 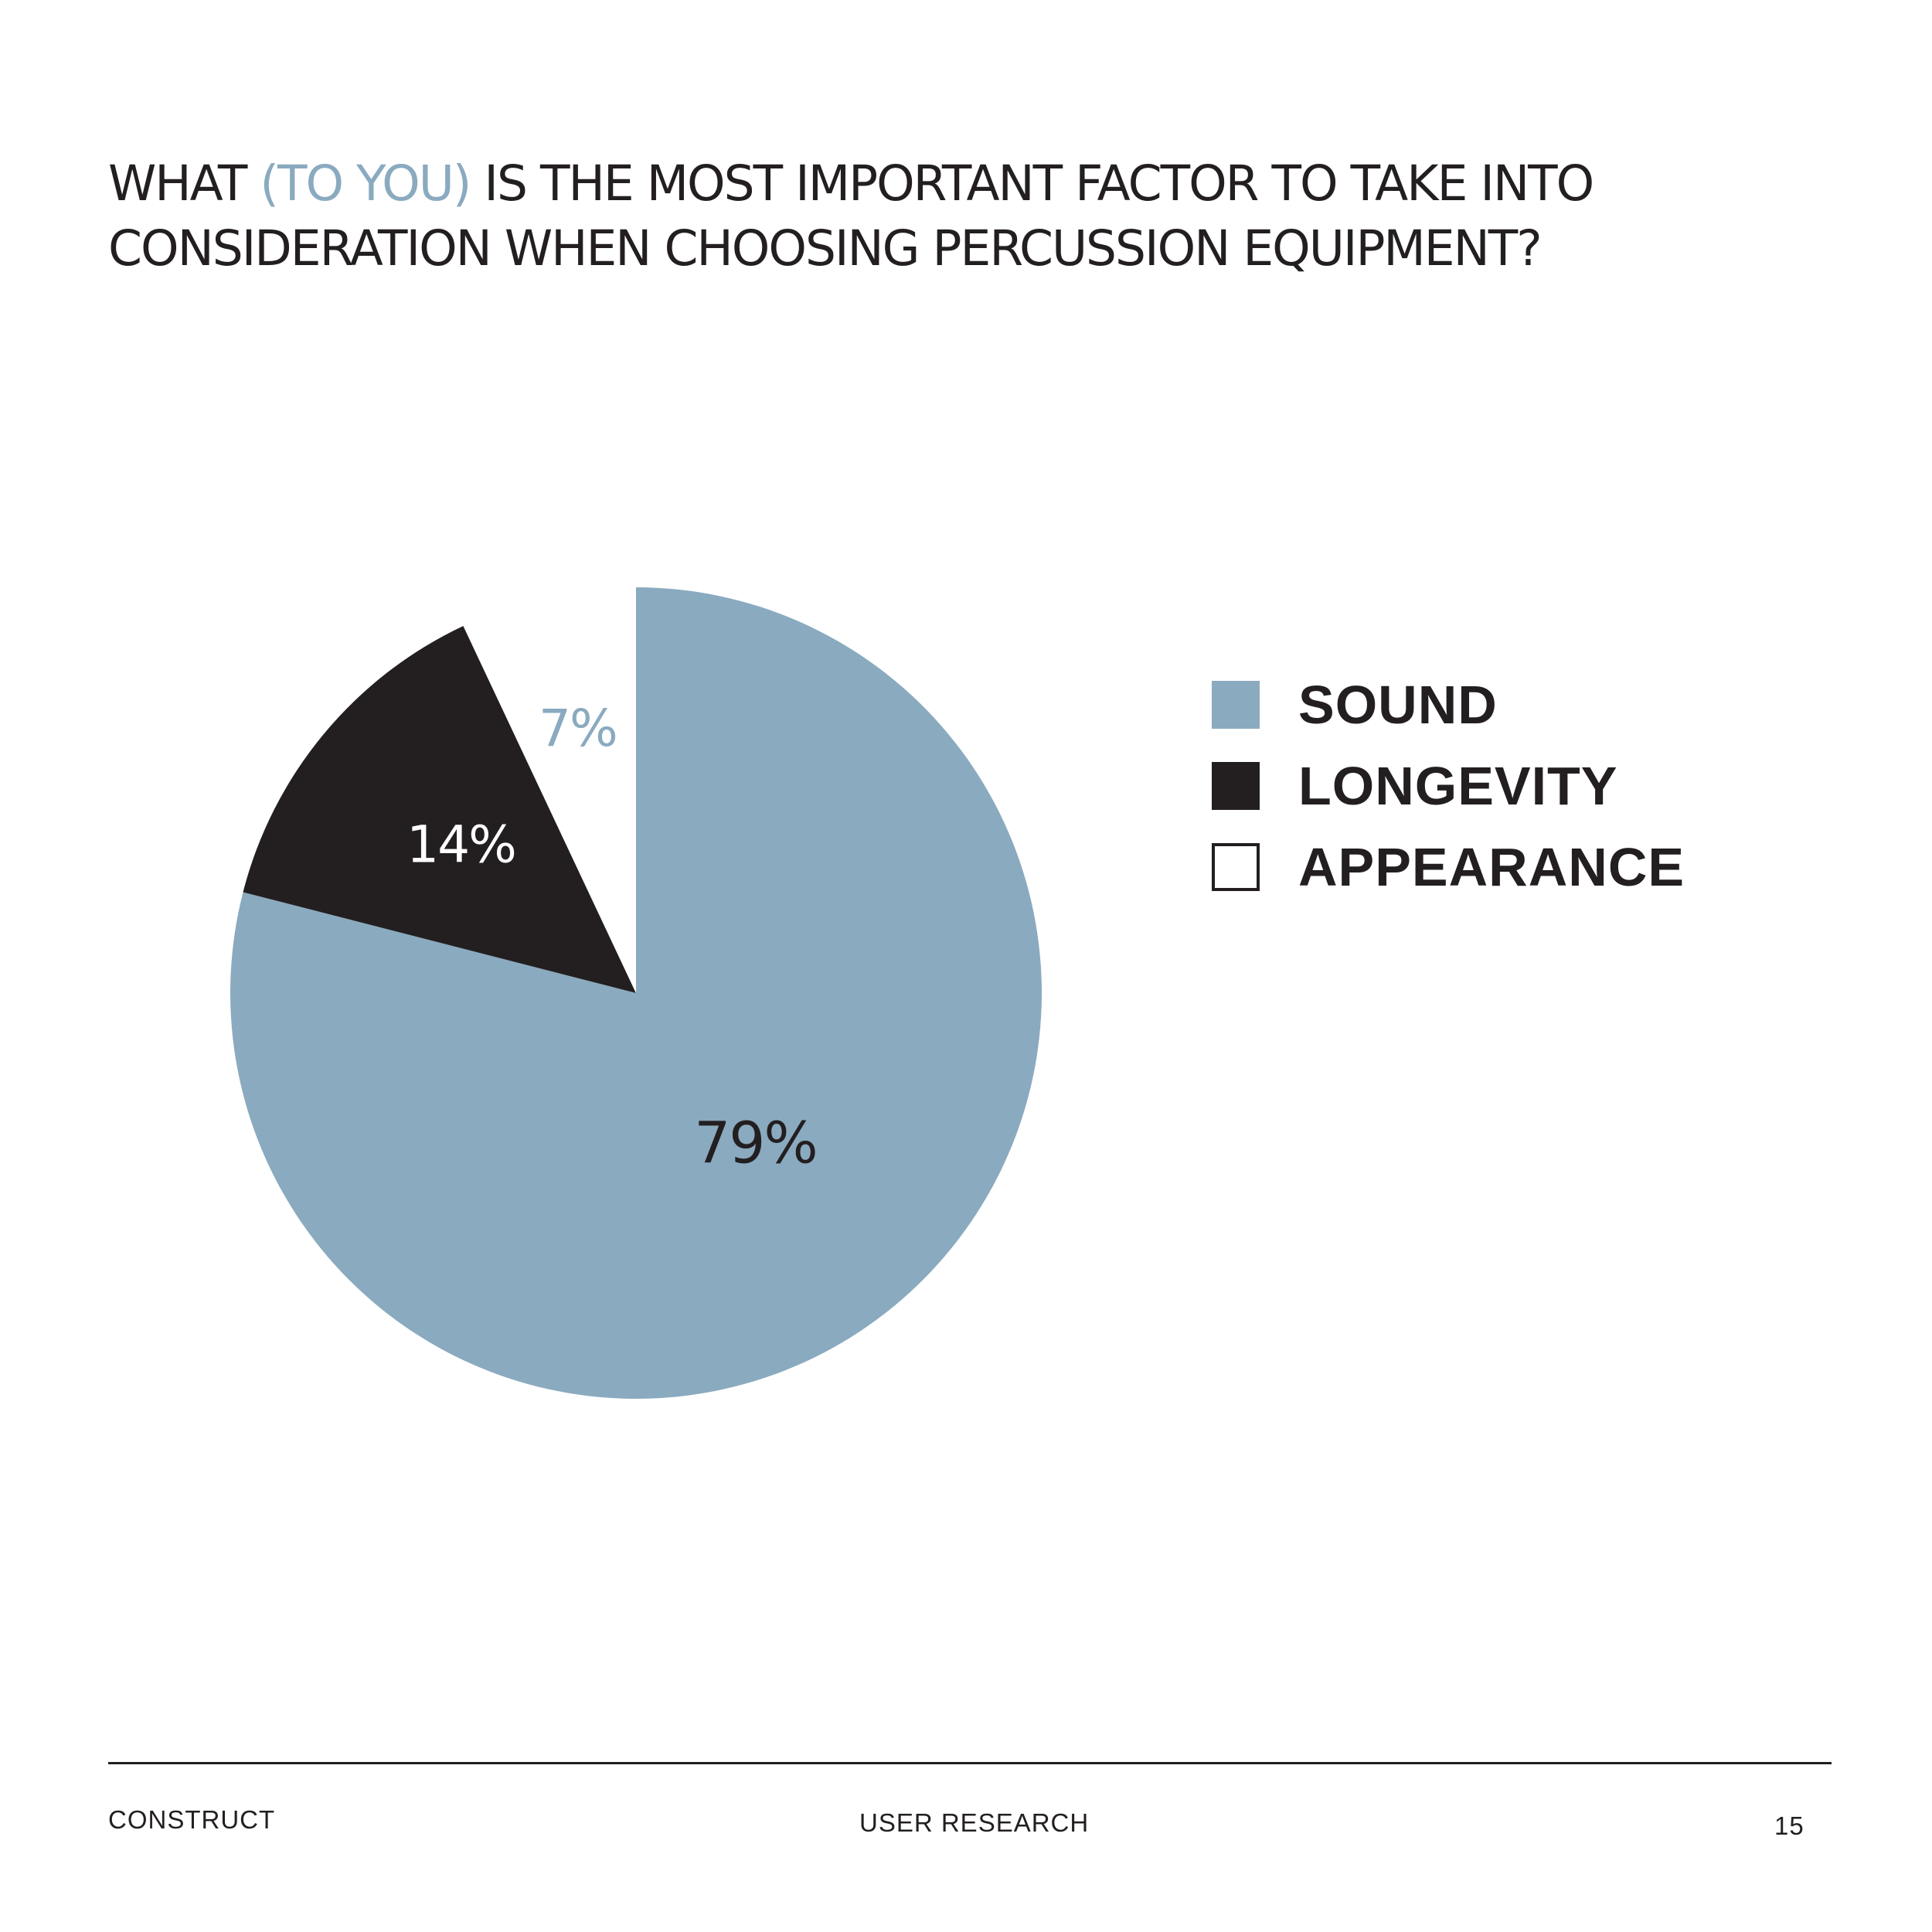 I want to click on legend-swatch-appearance, so click(x=1236, y=867).